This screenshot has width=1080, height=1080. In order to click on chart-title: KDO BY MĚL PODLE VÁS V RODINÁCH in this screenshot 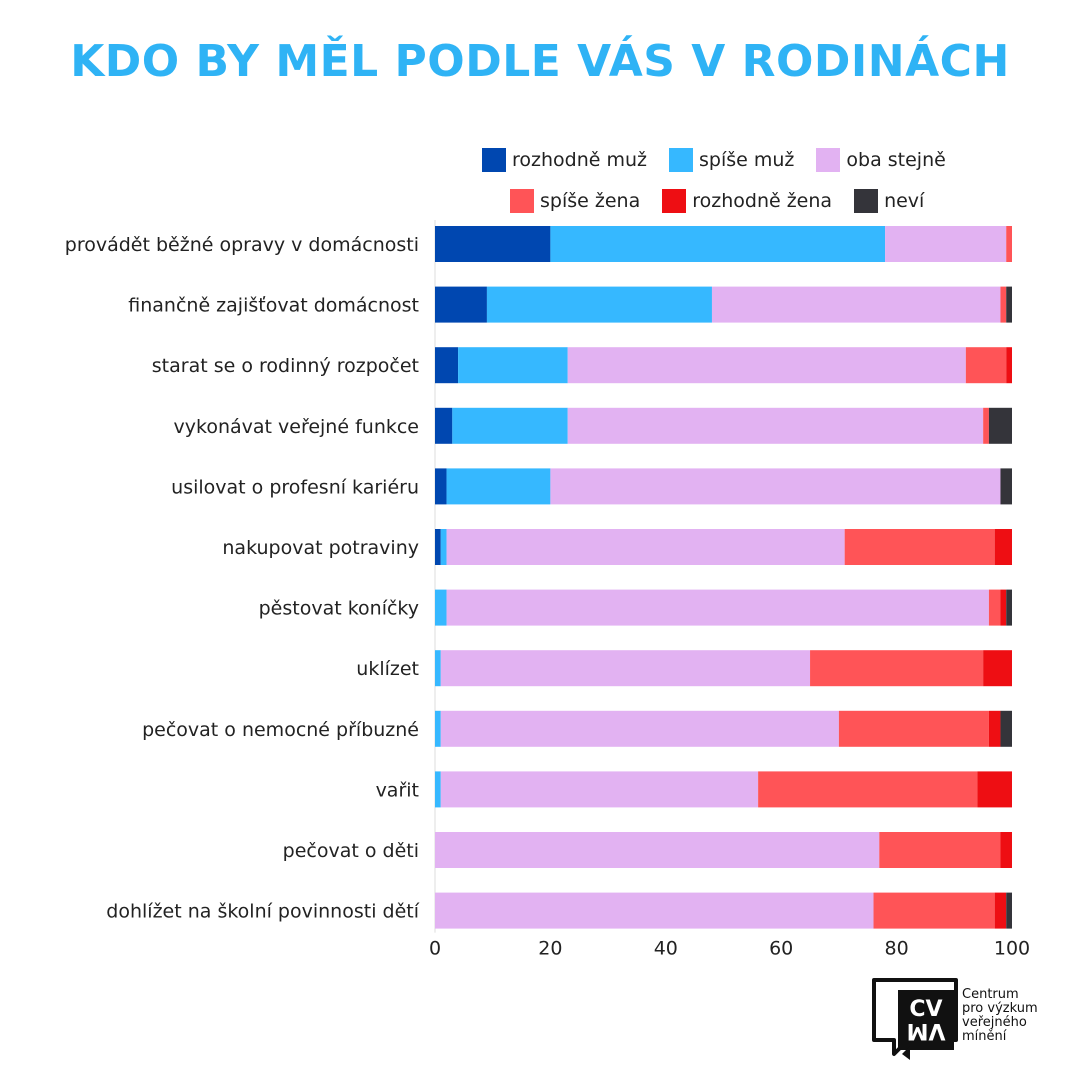, I will do `click(540, 61)`.